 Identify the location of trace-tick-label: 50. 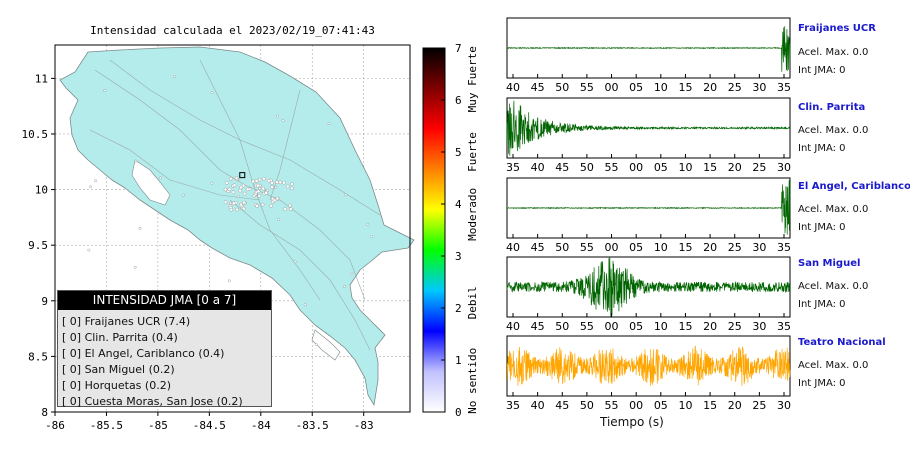
(562, 87).